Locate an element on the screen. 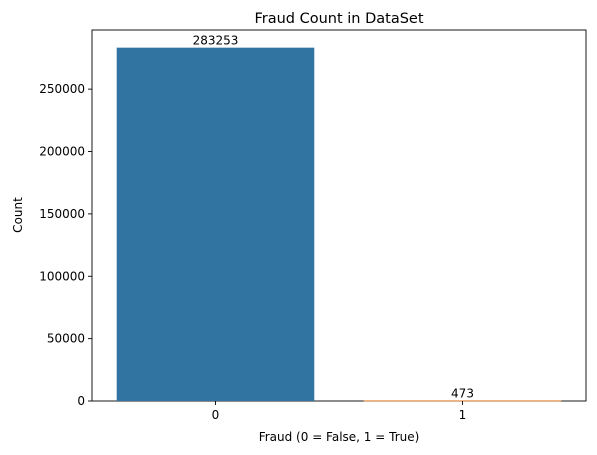 The width and height of the screenshot is (597, 455). y-tick-label-100000: 100000 is located at coordinates (62, 276).